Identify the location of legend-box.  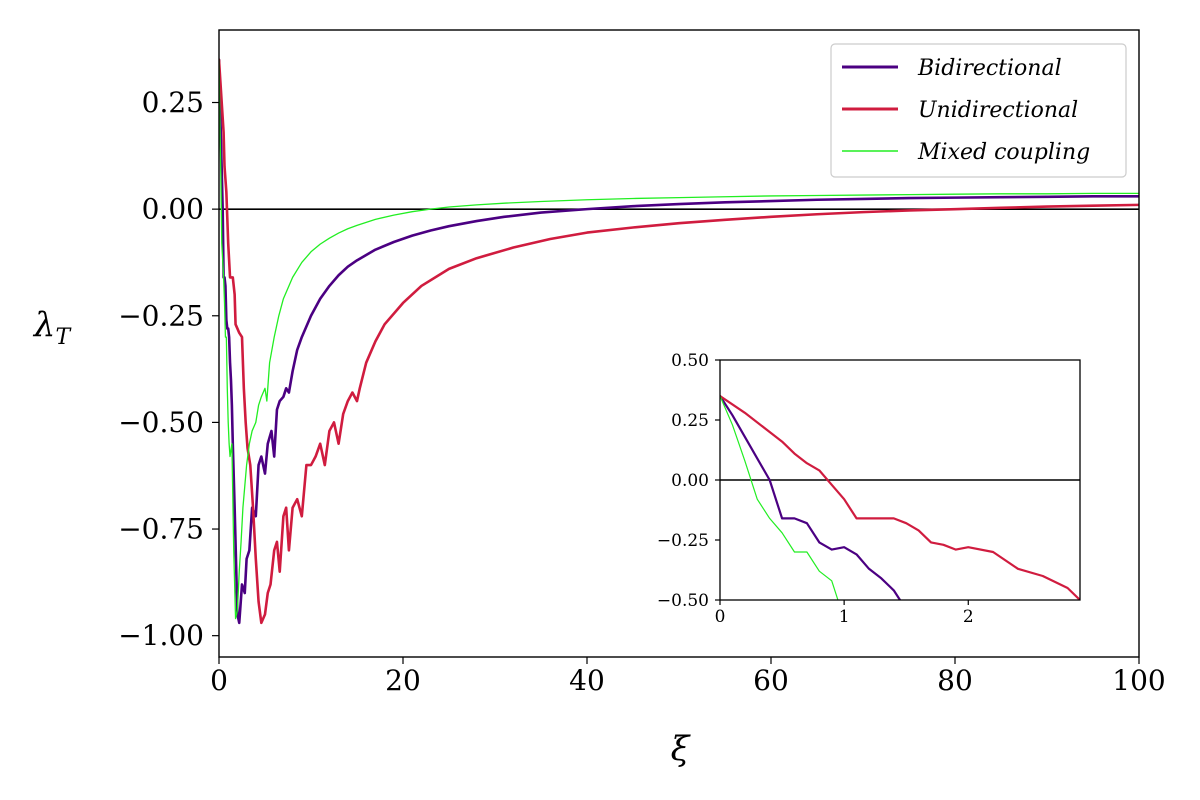
(978, 110).